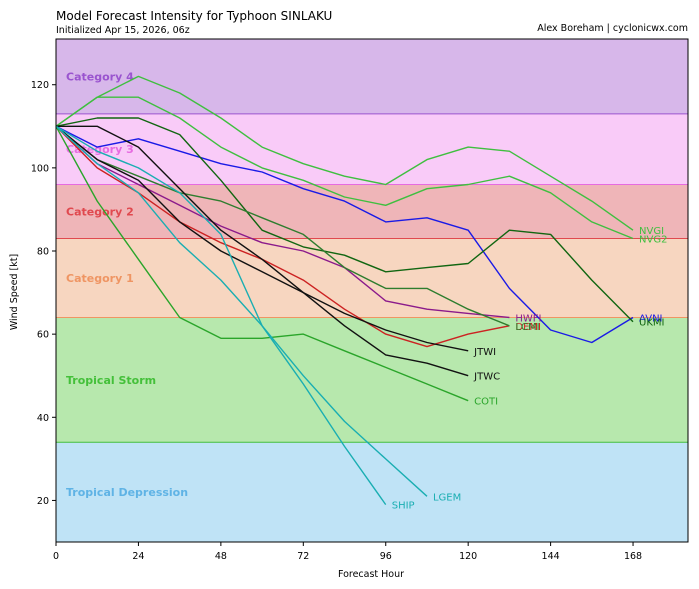  What do you see at coordinates (43, 335) in the screenshot?
I see `y-tick-label: 60` at bounding box center [43, 335].